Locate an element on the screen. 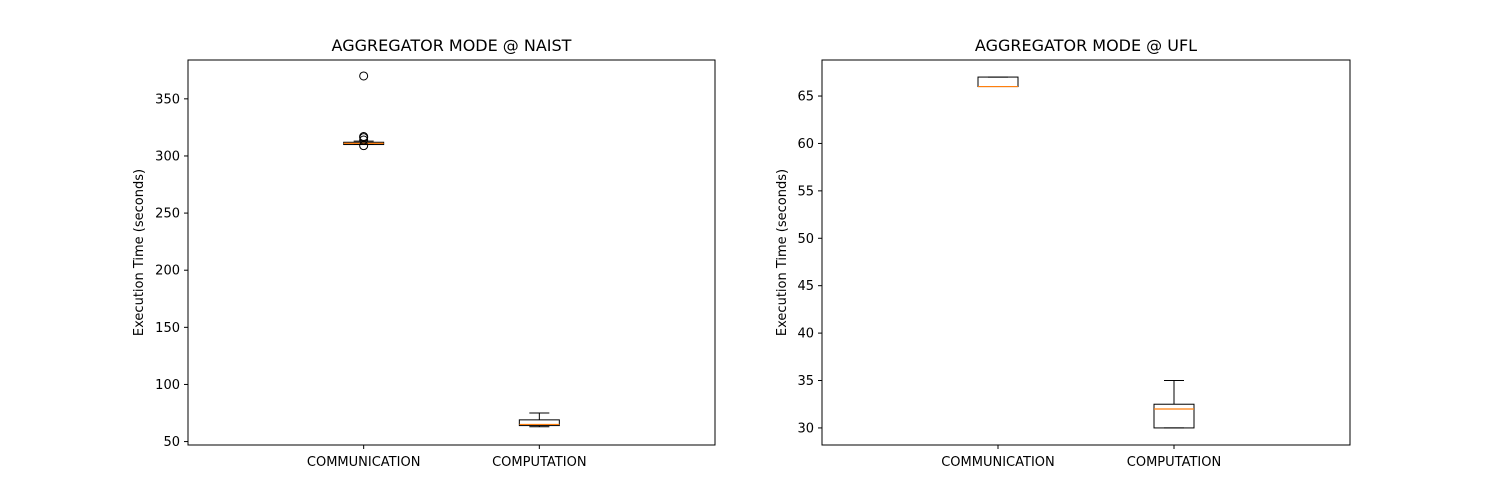 The image size is (1500, 500). y-tick-label: 30 is located at coordinates (805, 428).